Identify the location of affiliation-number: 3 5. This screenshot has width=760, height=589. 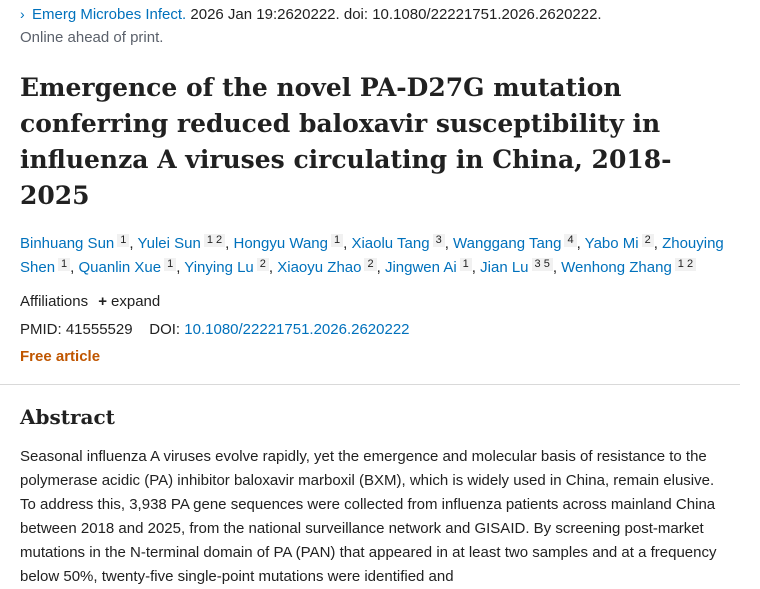
(542, 264).